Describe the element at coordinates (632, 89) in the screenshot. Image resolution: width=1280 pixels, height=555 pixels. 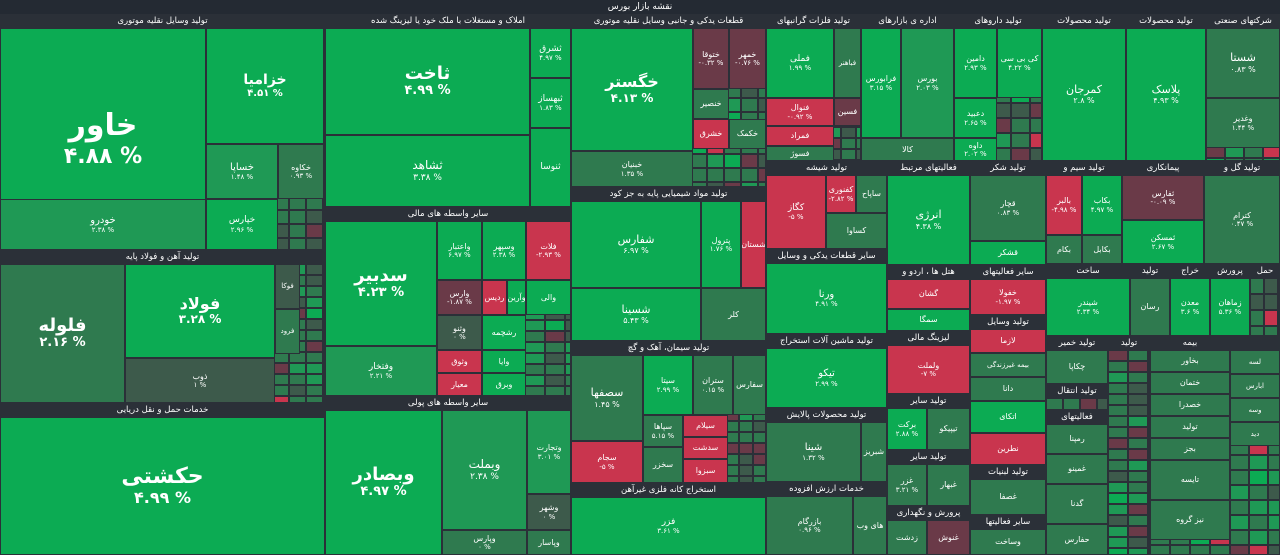
I see `stock-tile: خگستر ۴.۱۳ %` at that location.